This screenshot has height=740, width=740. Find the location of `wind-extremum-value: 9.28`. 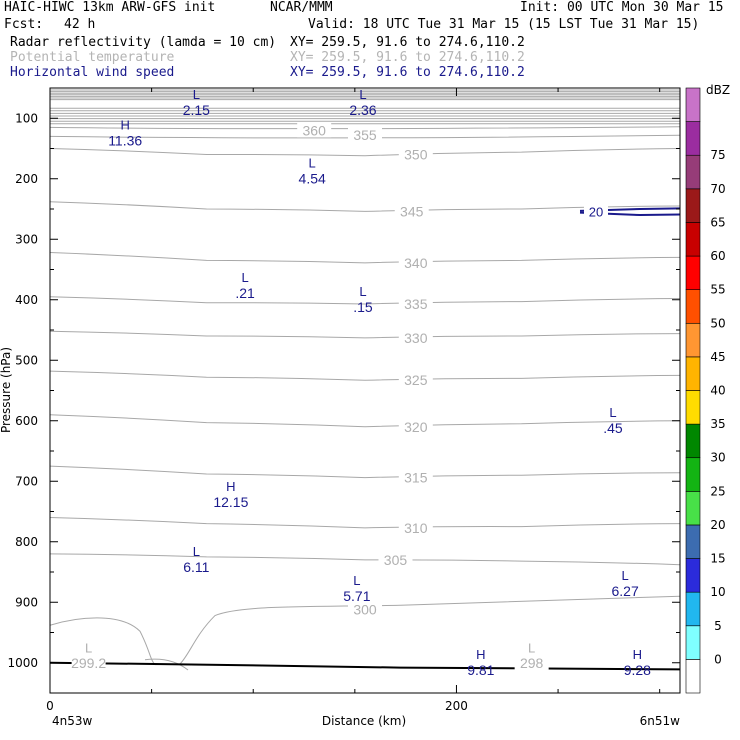

wind-extremum-value: 9.28 is located at coordinates (637, 670).